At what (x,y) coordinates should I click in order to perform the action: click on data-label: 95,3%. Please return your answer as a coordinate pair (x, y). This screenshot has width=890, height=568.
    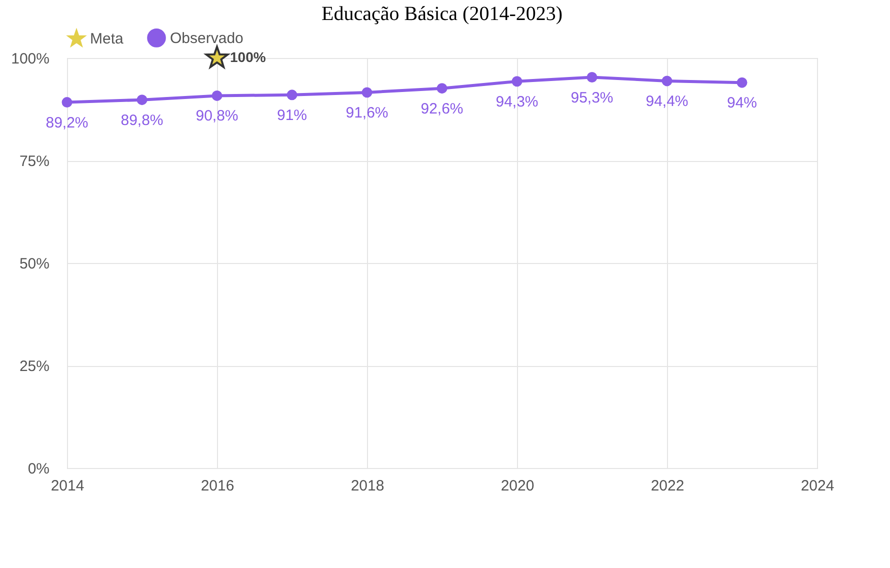
    Looking at the image, I should click on (592, 97).